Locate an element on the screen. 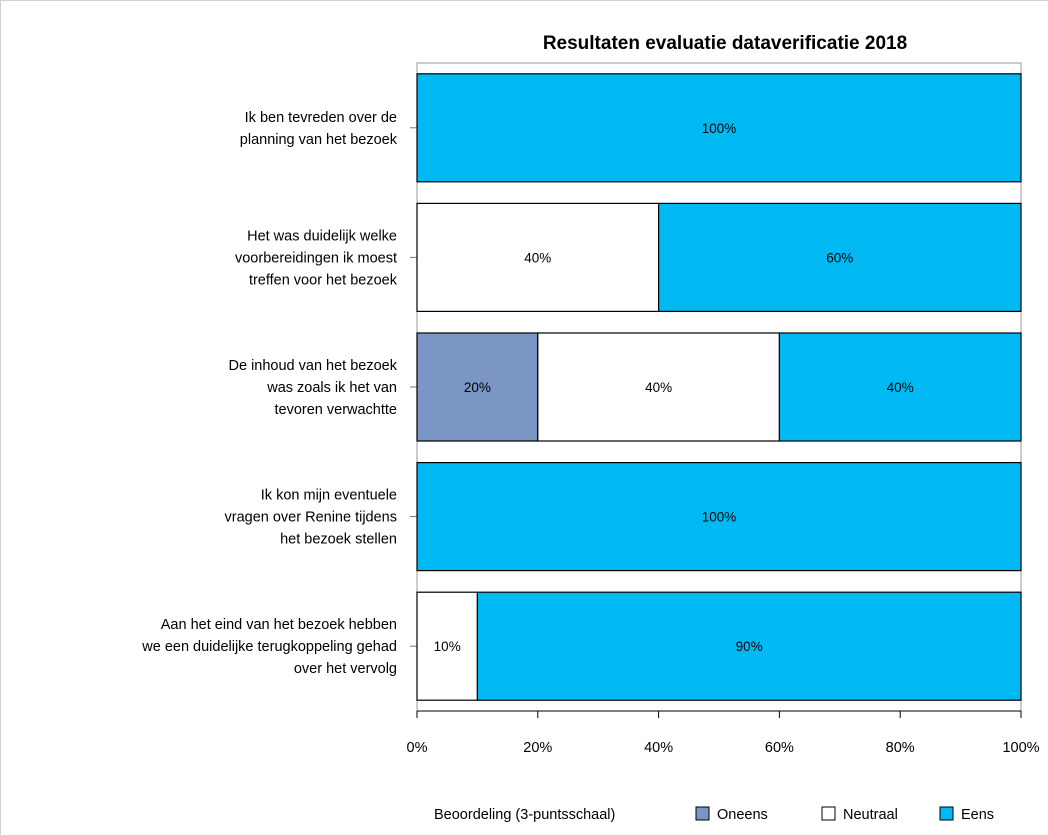  data-label: 90% is located at coordinates (749, 646).